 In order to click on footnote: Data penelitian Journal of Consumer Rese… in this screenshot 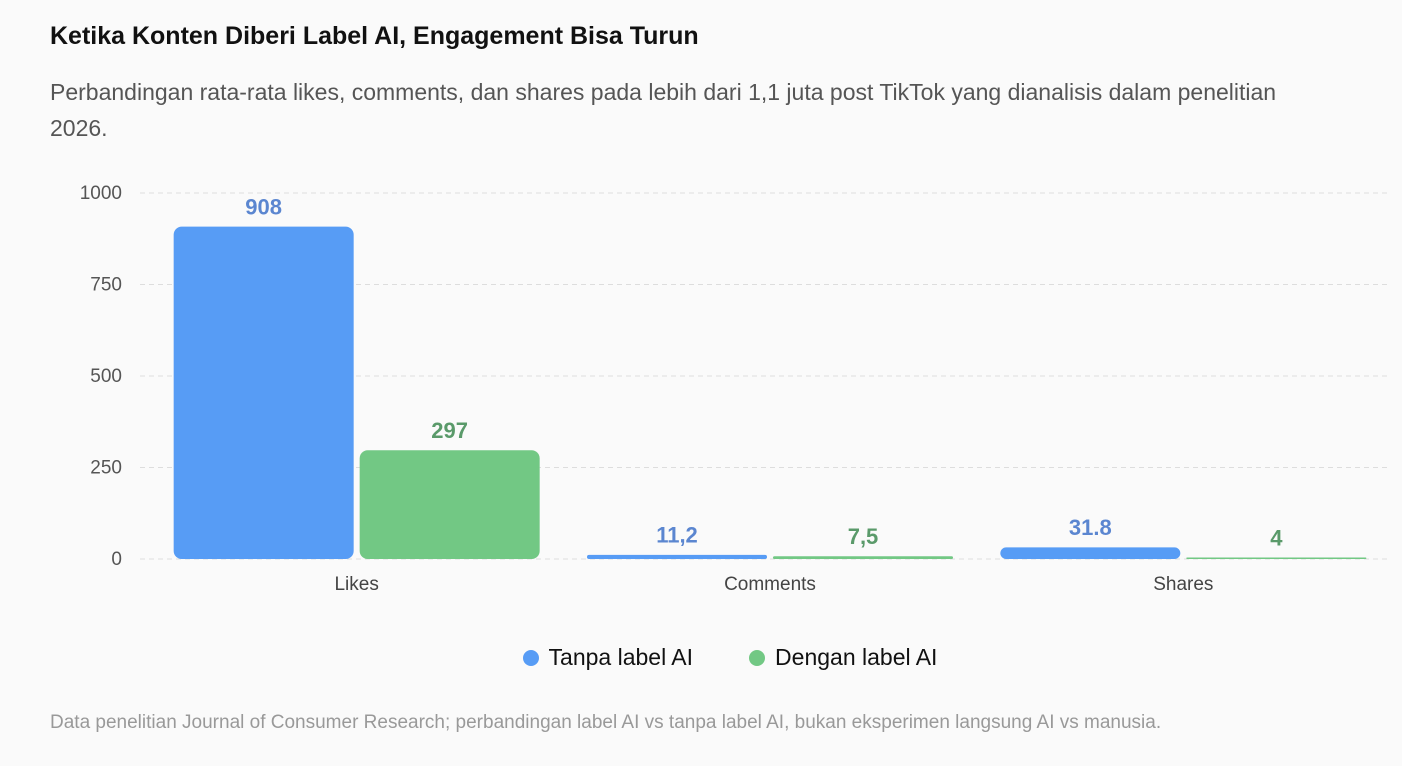, I will do `click(606, 722)`.